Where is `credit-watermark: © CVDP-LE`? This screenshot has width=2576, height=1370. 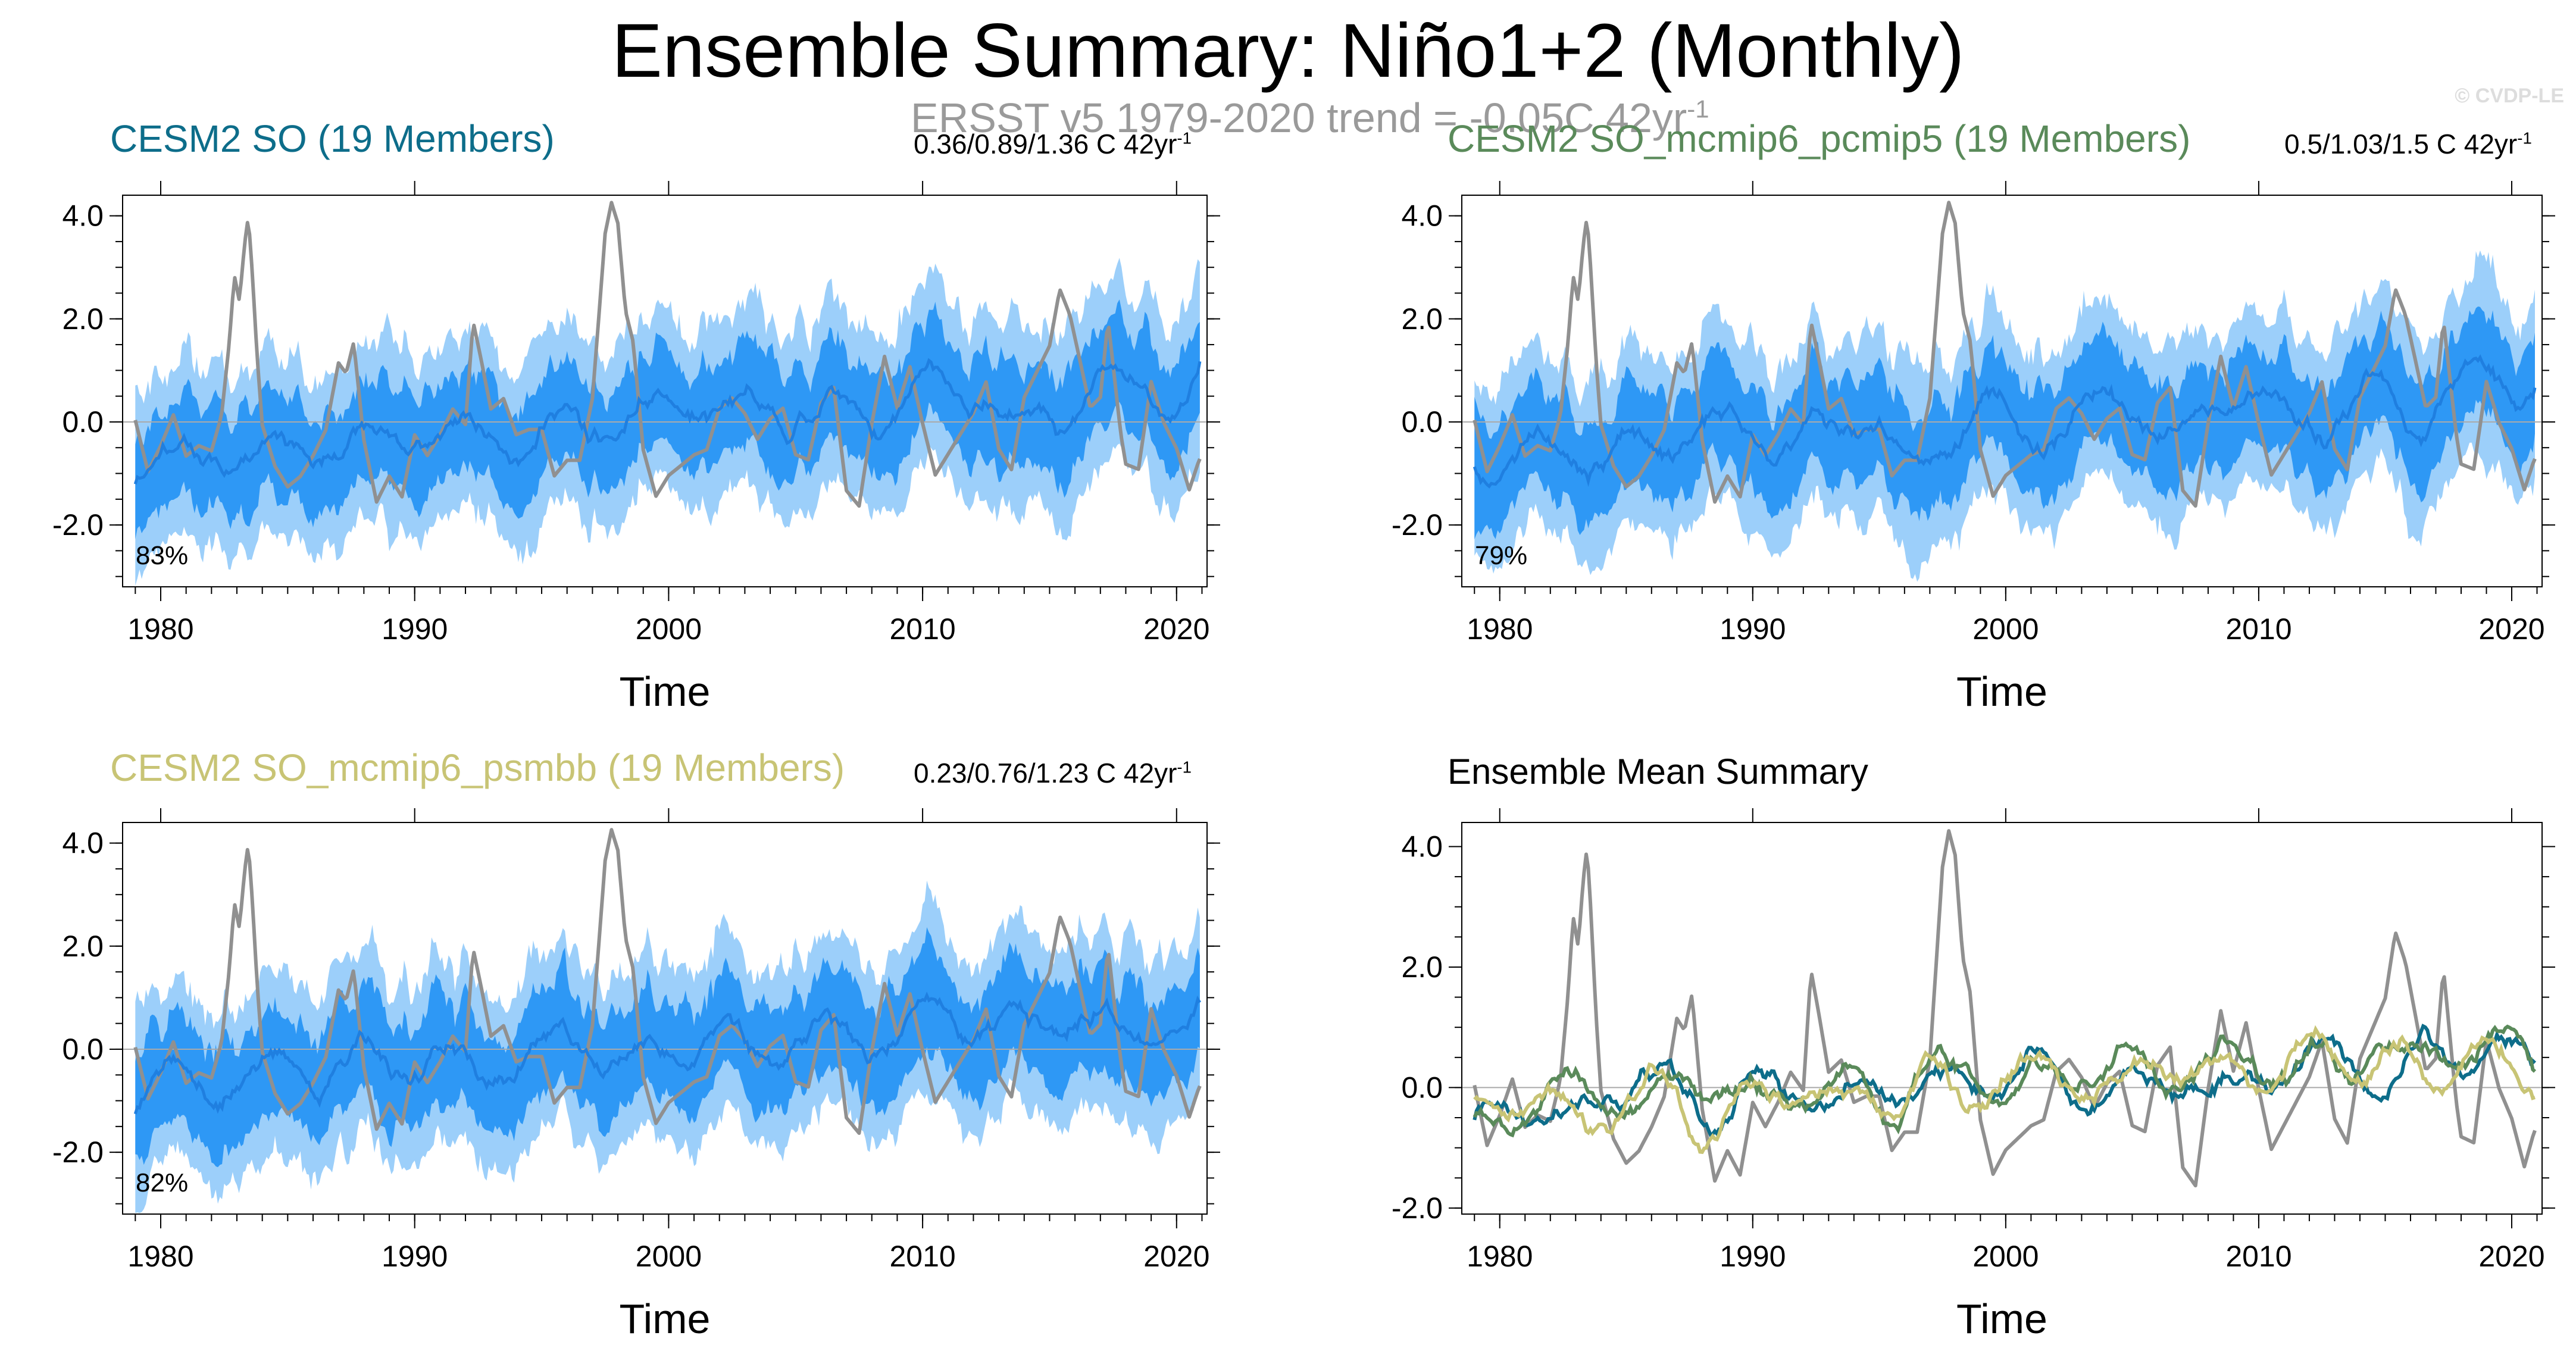
credit-watermark: © CVDP-LE is located at coordinates (2509, 96).